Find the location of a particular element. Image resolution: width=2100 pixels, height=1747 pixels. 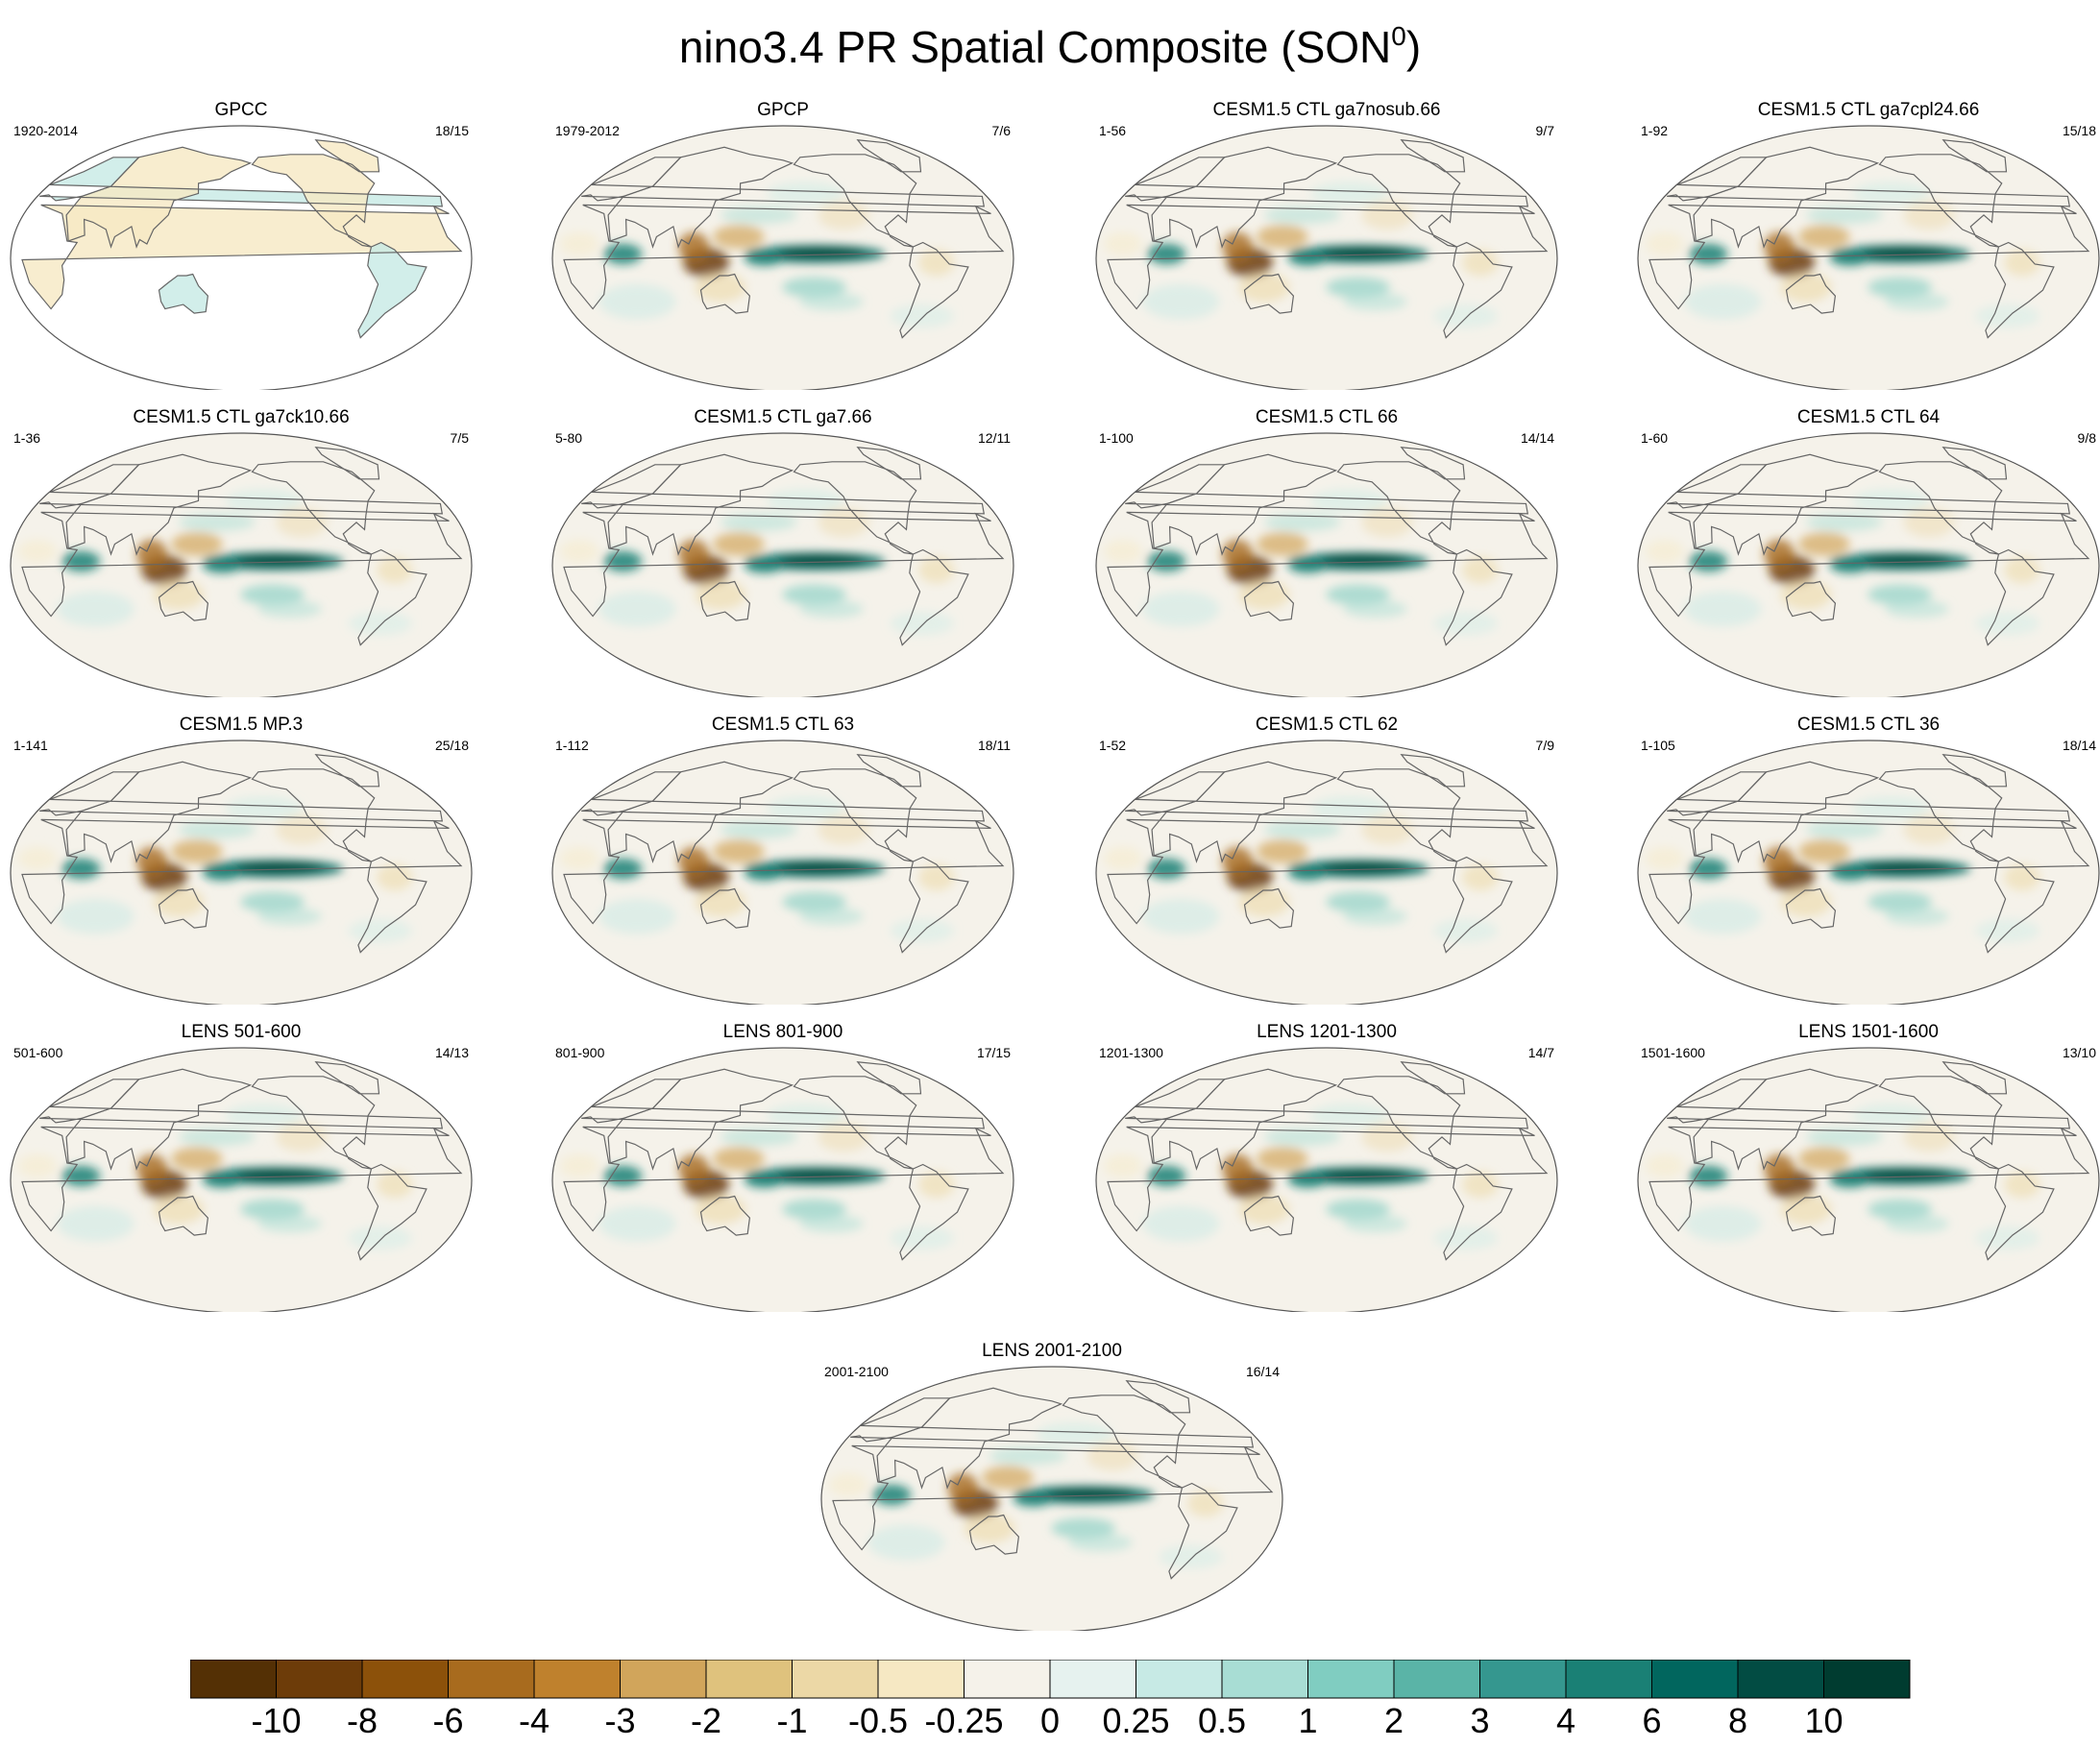

panel-title: CESM1.5 CTL 63 is located at coordinates (783, 725).